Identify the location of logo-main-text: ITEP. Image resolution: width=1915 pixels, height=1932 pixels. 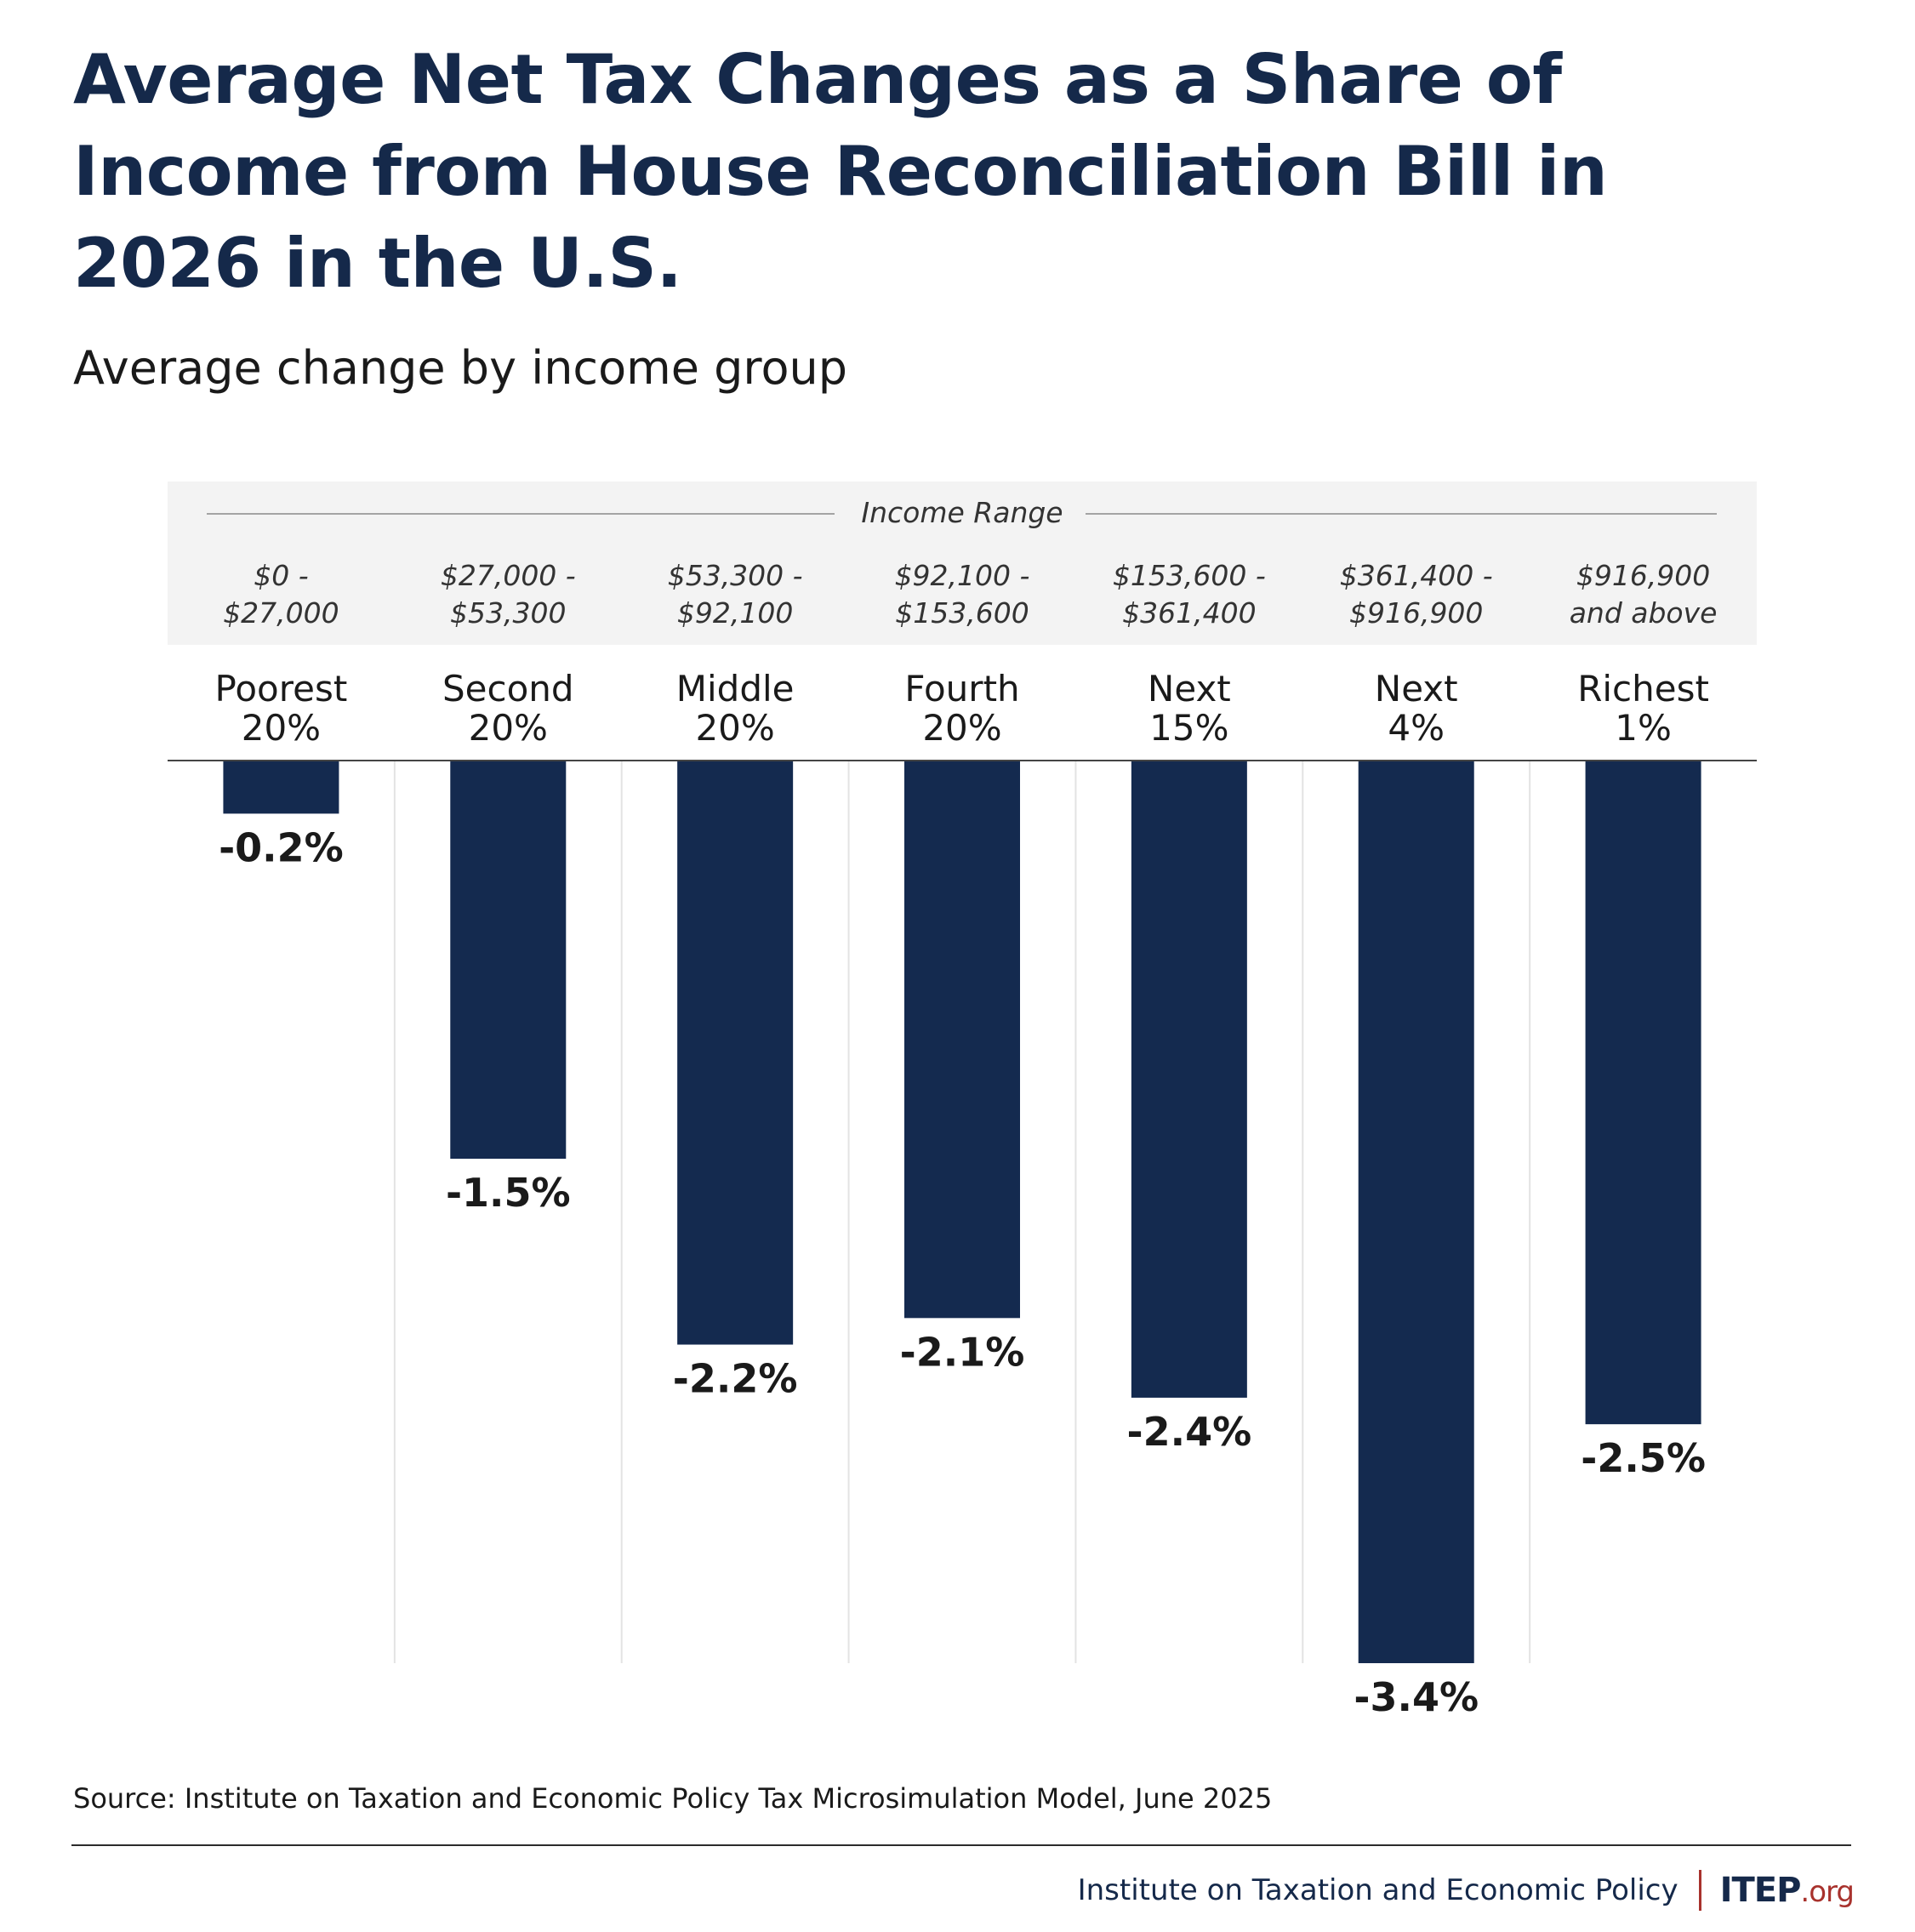
(1760, 1890).